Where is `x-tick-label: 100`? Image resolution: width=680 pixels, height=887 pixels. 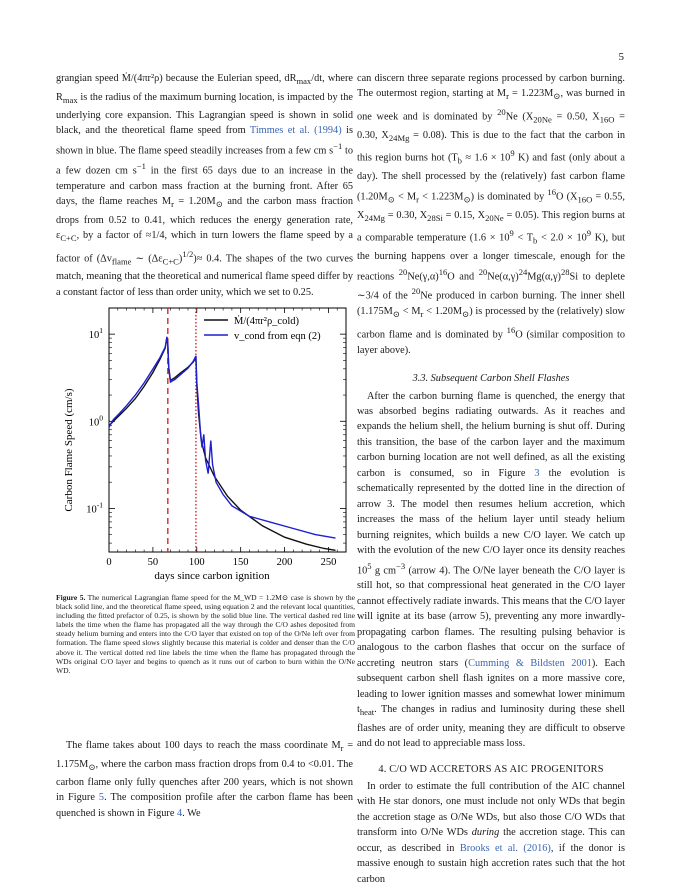
x-tick-label: 100 is located at coordinates (197, 562).